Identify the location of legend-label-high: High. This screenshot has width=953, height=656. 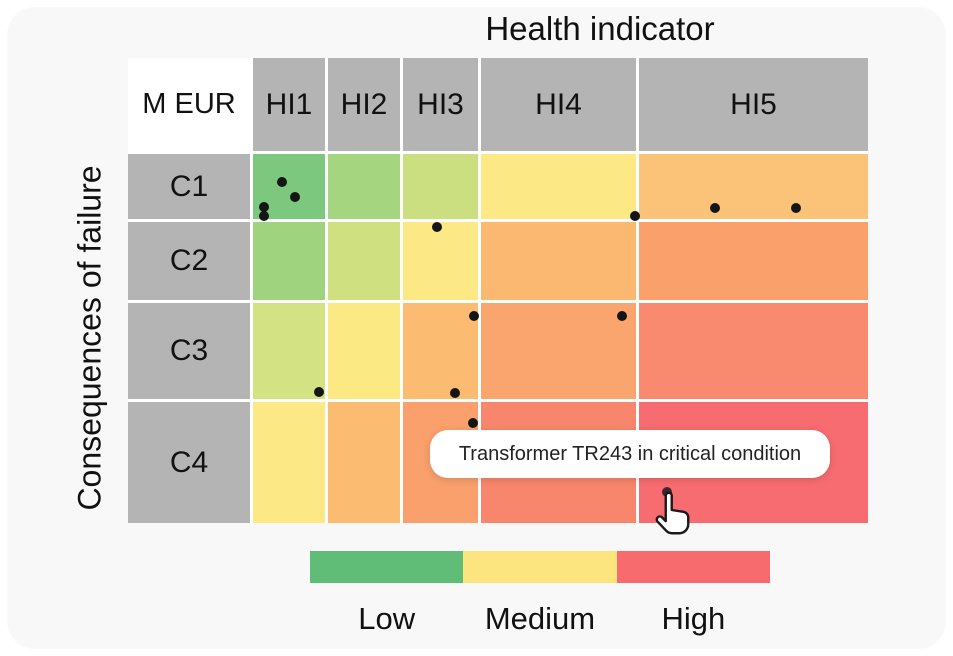
(693, 618).